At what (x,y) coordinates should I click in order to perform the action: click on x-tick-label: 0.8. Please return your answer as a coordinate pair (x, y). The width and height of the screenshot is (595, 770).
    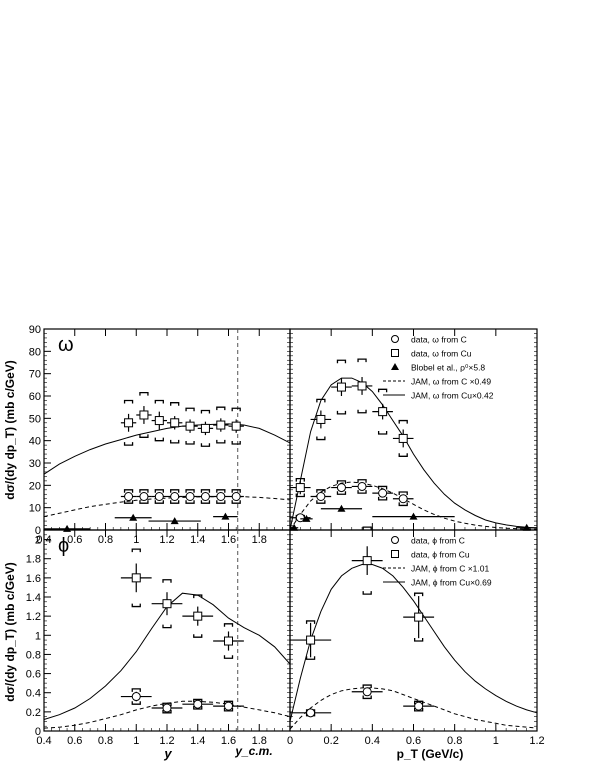
    Looking at the image, I should click on (105, 540).